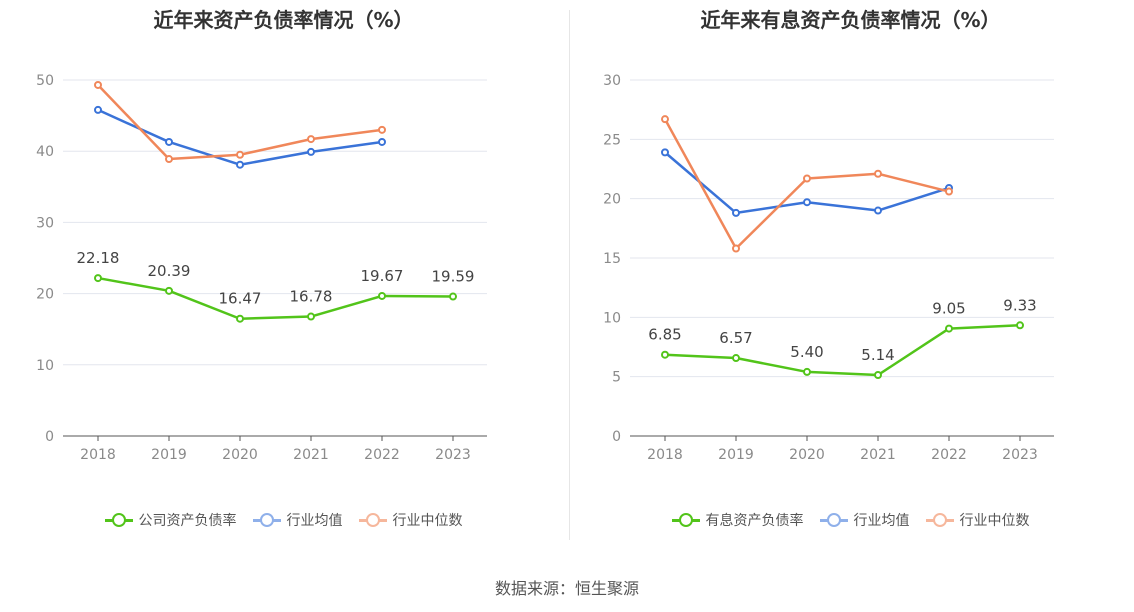 The height and width of the screenshot is (612, 1134). Describe the element at coordinates (453, 277) in the screenshot. I see `data-label: 19.59` at that location.